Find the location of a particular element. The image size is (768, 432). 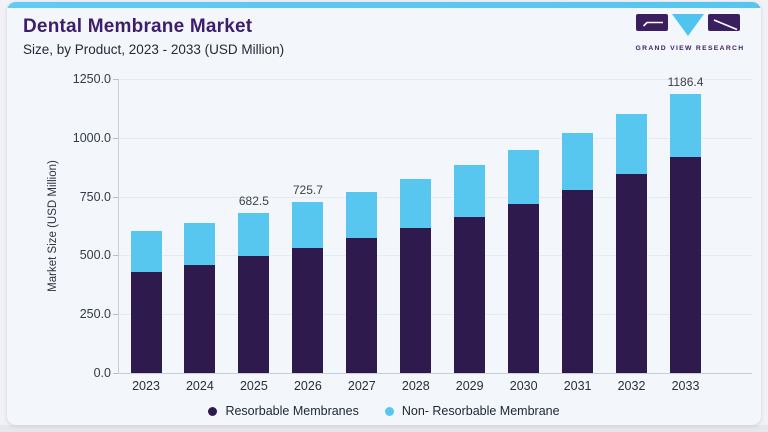

x-tick-label: 2029 is located at coordinates (469, 386).